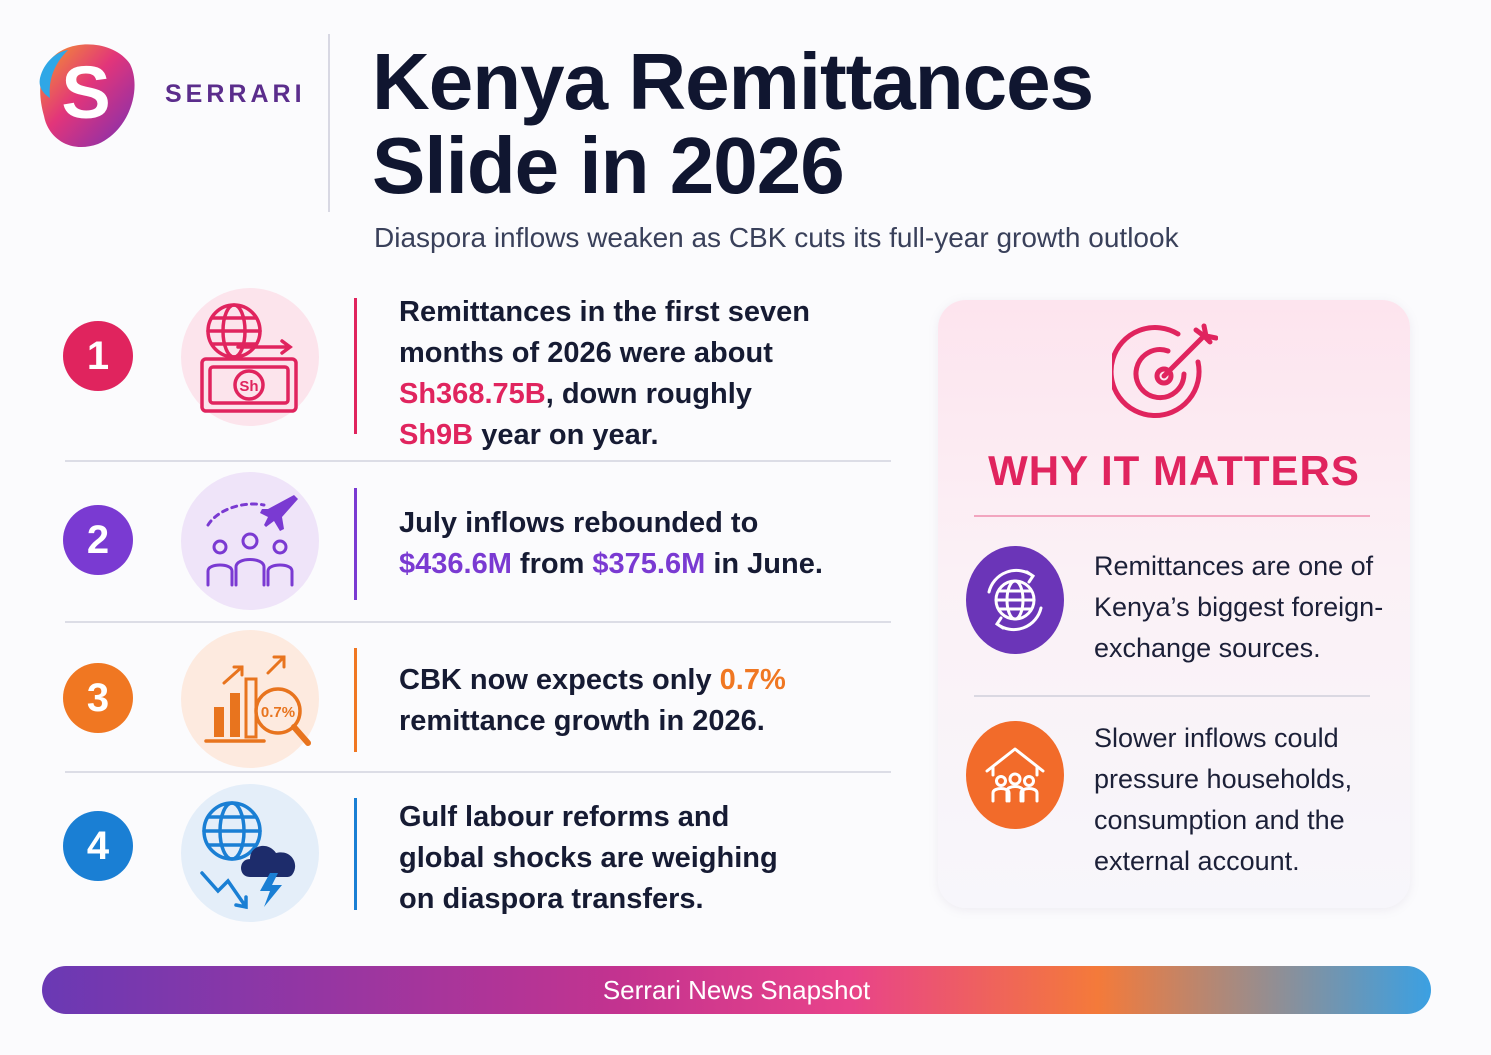 This screenshot has width=1491, height=1055. I want to click on point-number-badge-3: 3, so click(98, 698).